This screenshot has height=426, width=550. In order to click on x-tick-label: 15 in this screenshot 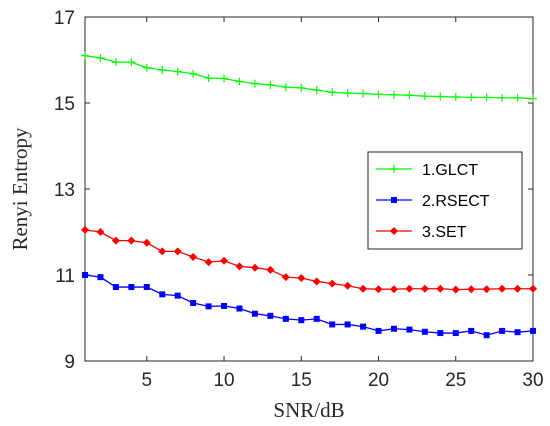, I will do `click(301, 380)`.